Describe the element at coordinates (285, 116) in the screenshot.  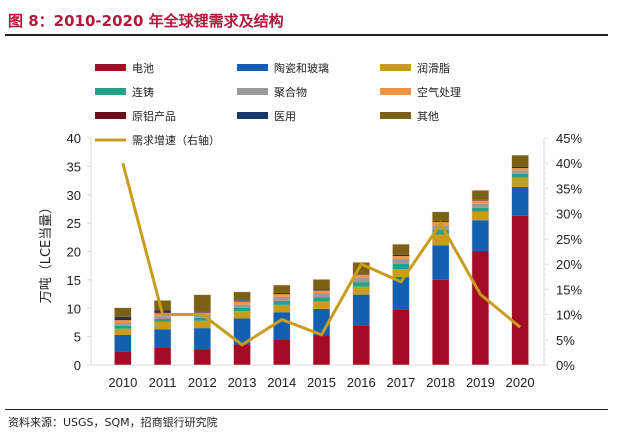
I see `legend-label: 医用` at that location.